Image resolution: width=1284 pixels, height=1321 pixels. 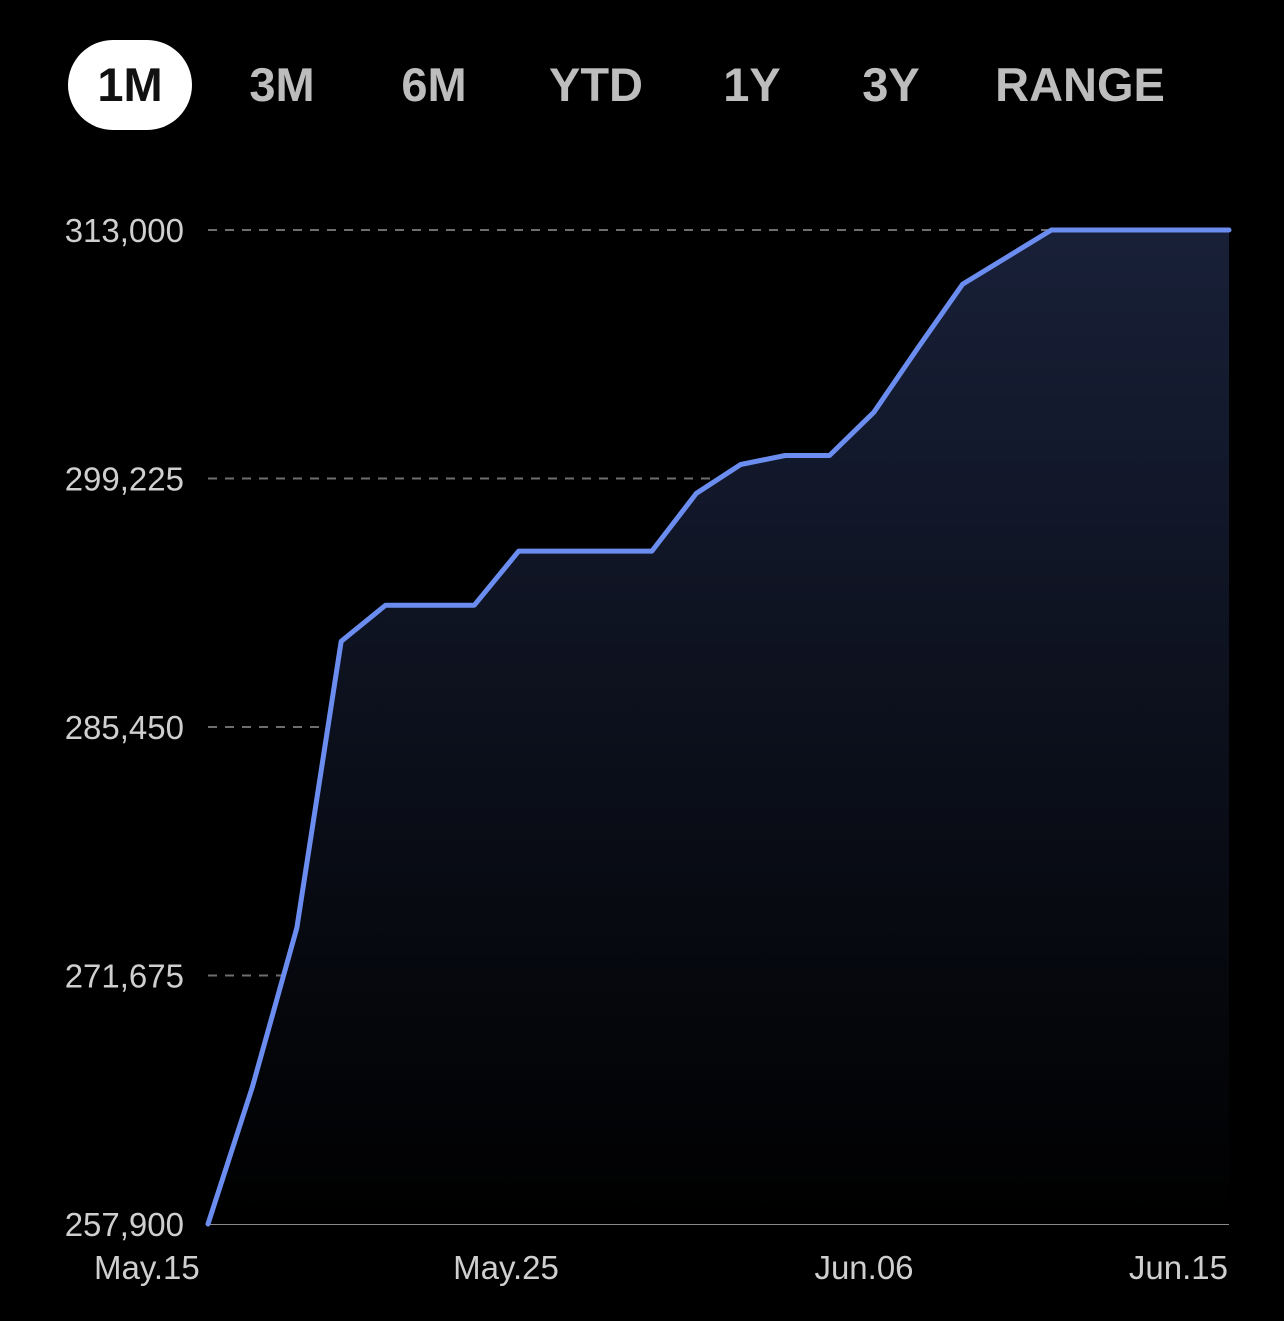 I want to click on y-tick-label: 285,450, so click(x=124, y=727).